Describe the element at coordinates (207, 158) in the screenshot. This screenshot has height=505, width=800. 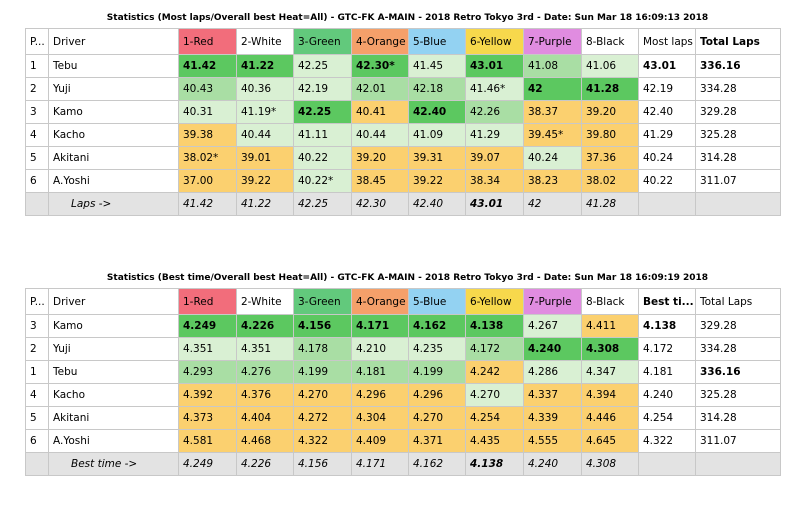
I see `value-cell: 38.02*` at that location.